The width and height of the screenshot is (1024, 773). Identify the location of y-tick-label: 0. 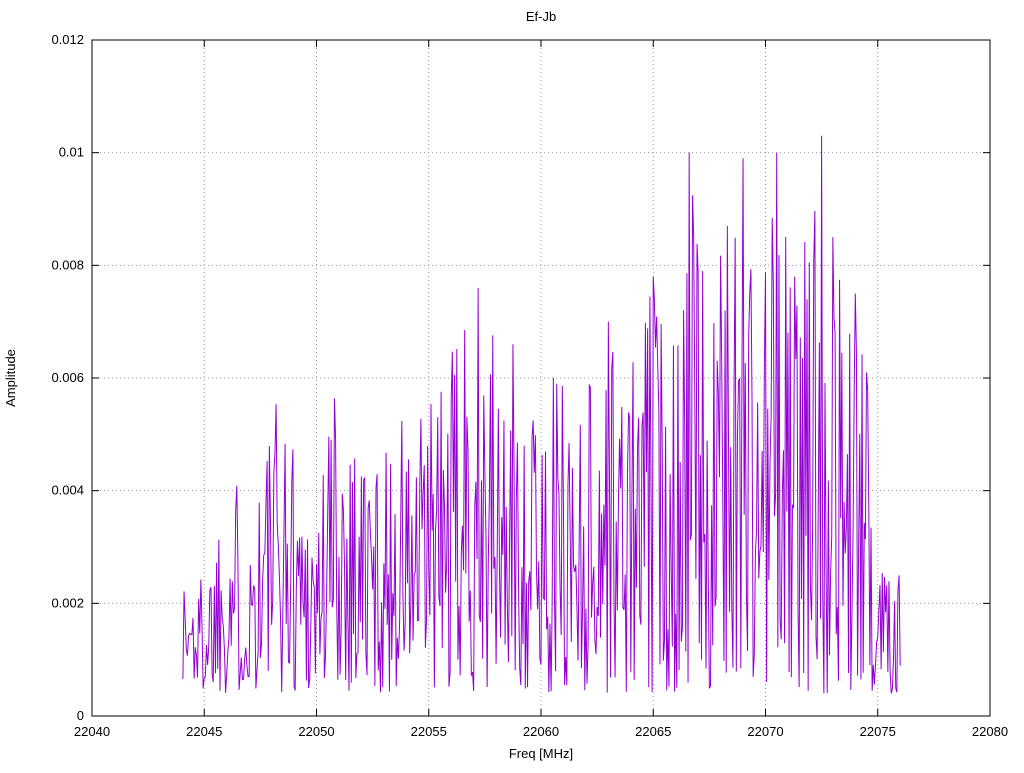
(80, 715).